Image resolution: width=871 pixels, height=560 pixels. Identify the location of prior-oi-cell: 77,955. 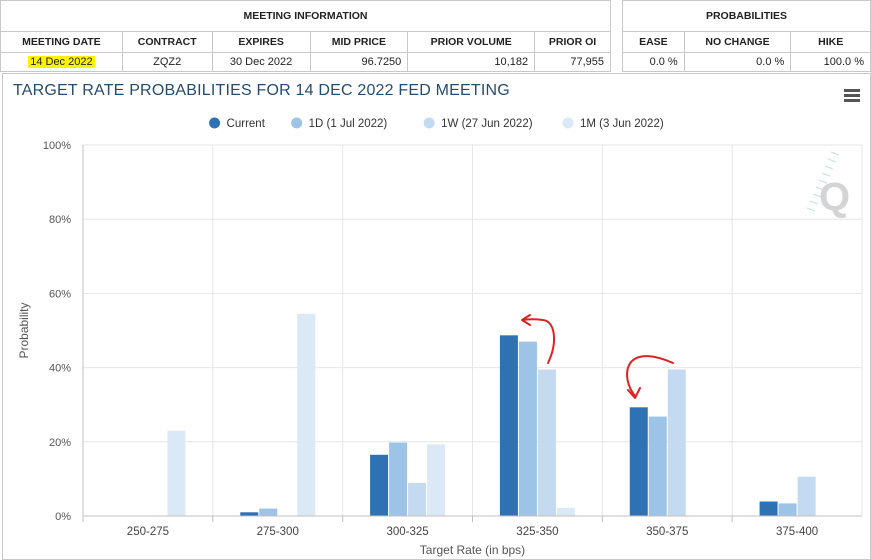
(572, 62).